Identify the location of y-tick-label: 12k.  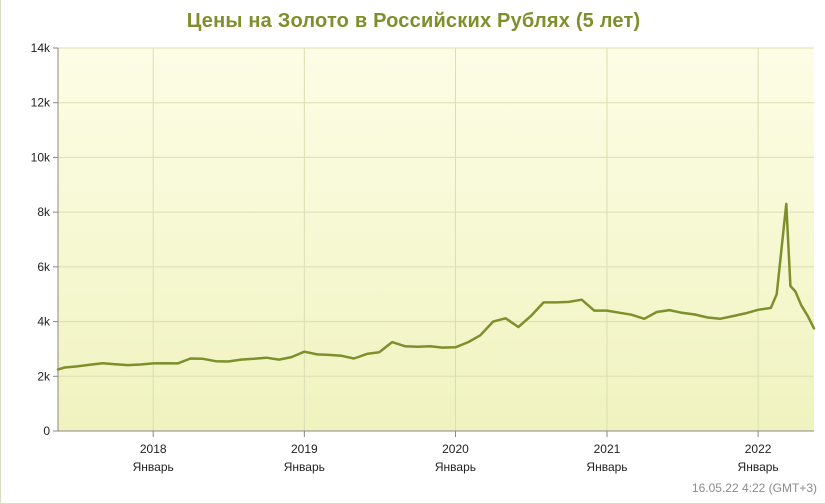
(41, 103).